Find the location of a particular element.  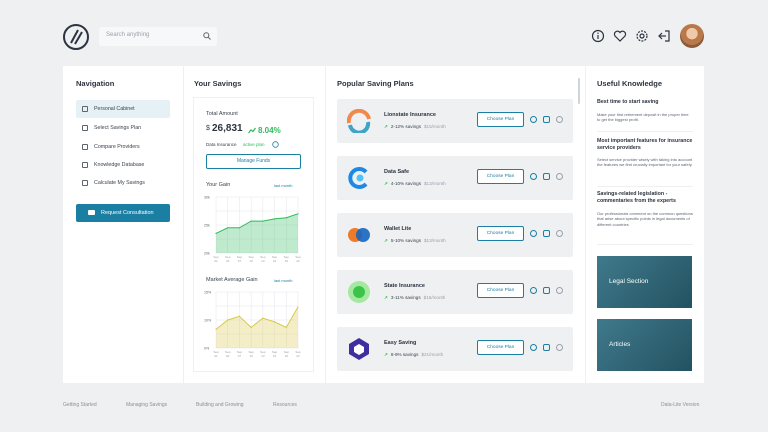

y-tick-label: 10% is located at coordinates (208, 321).